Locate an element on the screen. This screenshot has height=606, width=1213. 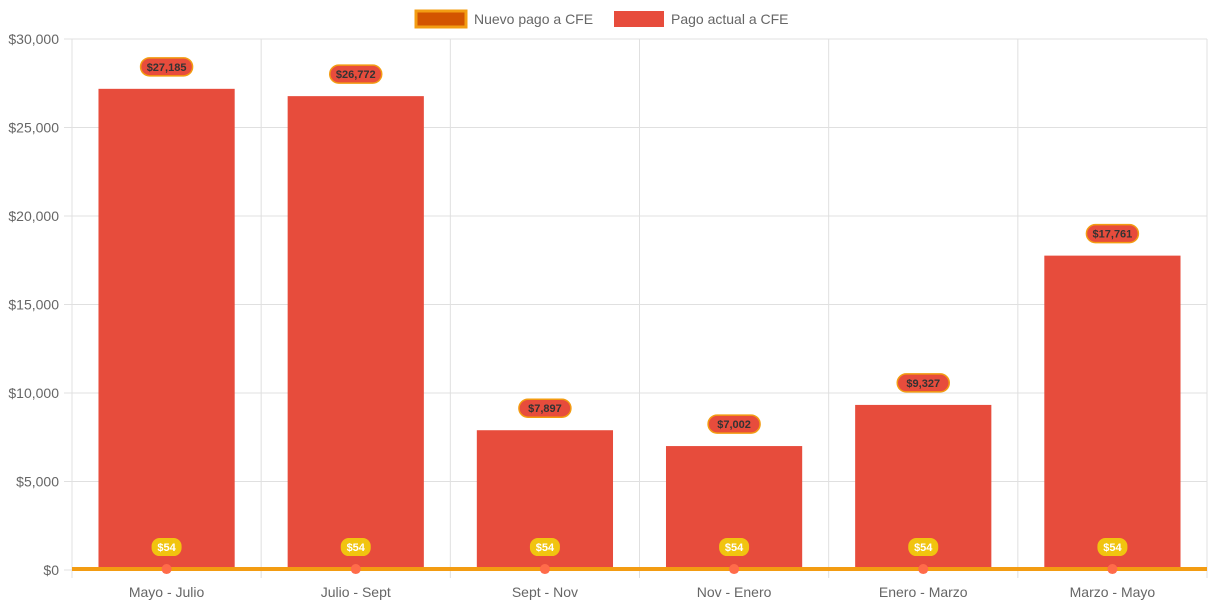
bar-value-label: $7,002 is located at coordinates (734, 425).